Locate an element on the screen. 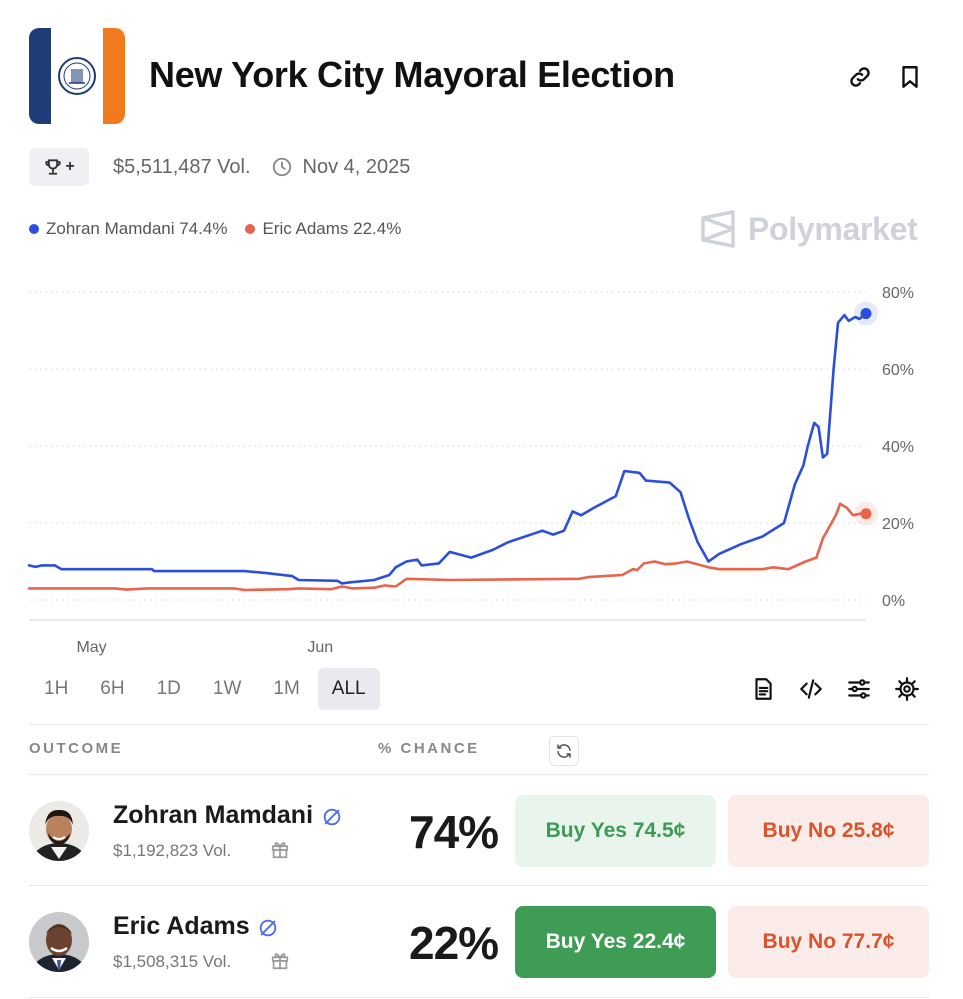 Image resolution: width=963 pixels, height=999 pixels. x-tick-label: Jun is located at coordinates (320, 647).